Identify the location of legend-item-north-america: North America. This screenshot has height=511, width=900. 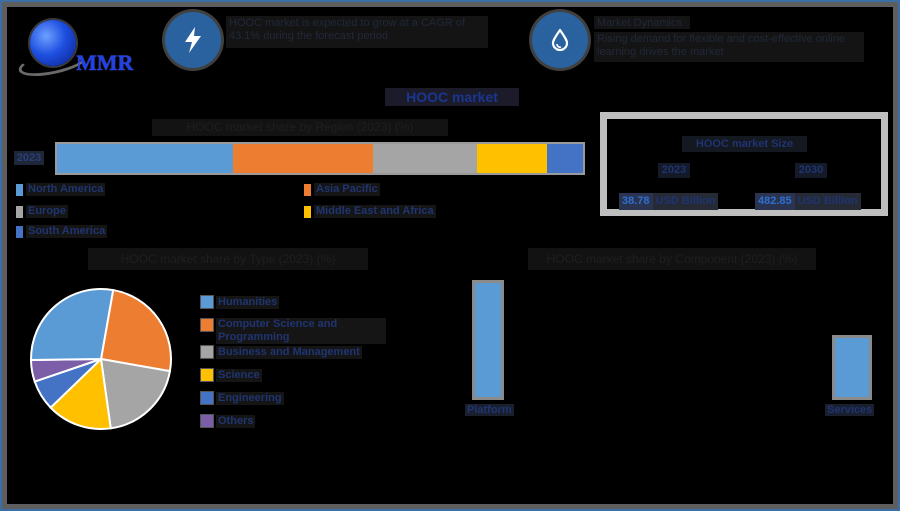
(61, 189).